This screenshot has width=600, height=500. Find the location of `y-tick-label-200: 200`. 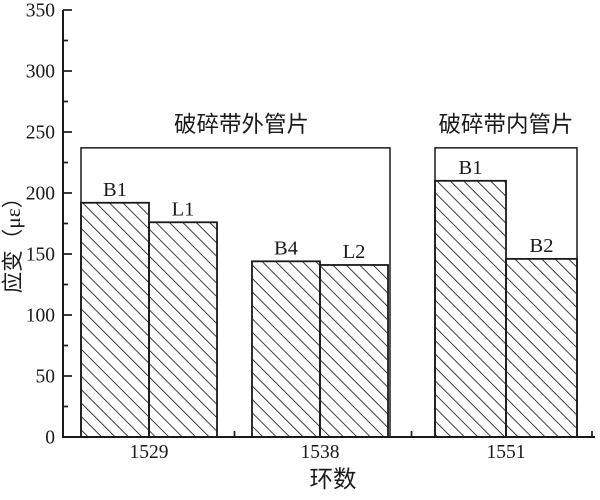

y-tick-label-200: 200 is located at coordinates (40, 194).